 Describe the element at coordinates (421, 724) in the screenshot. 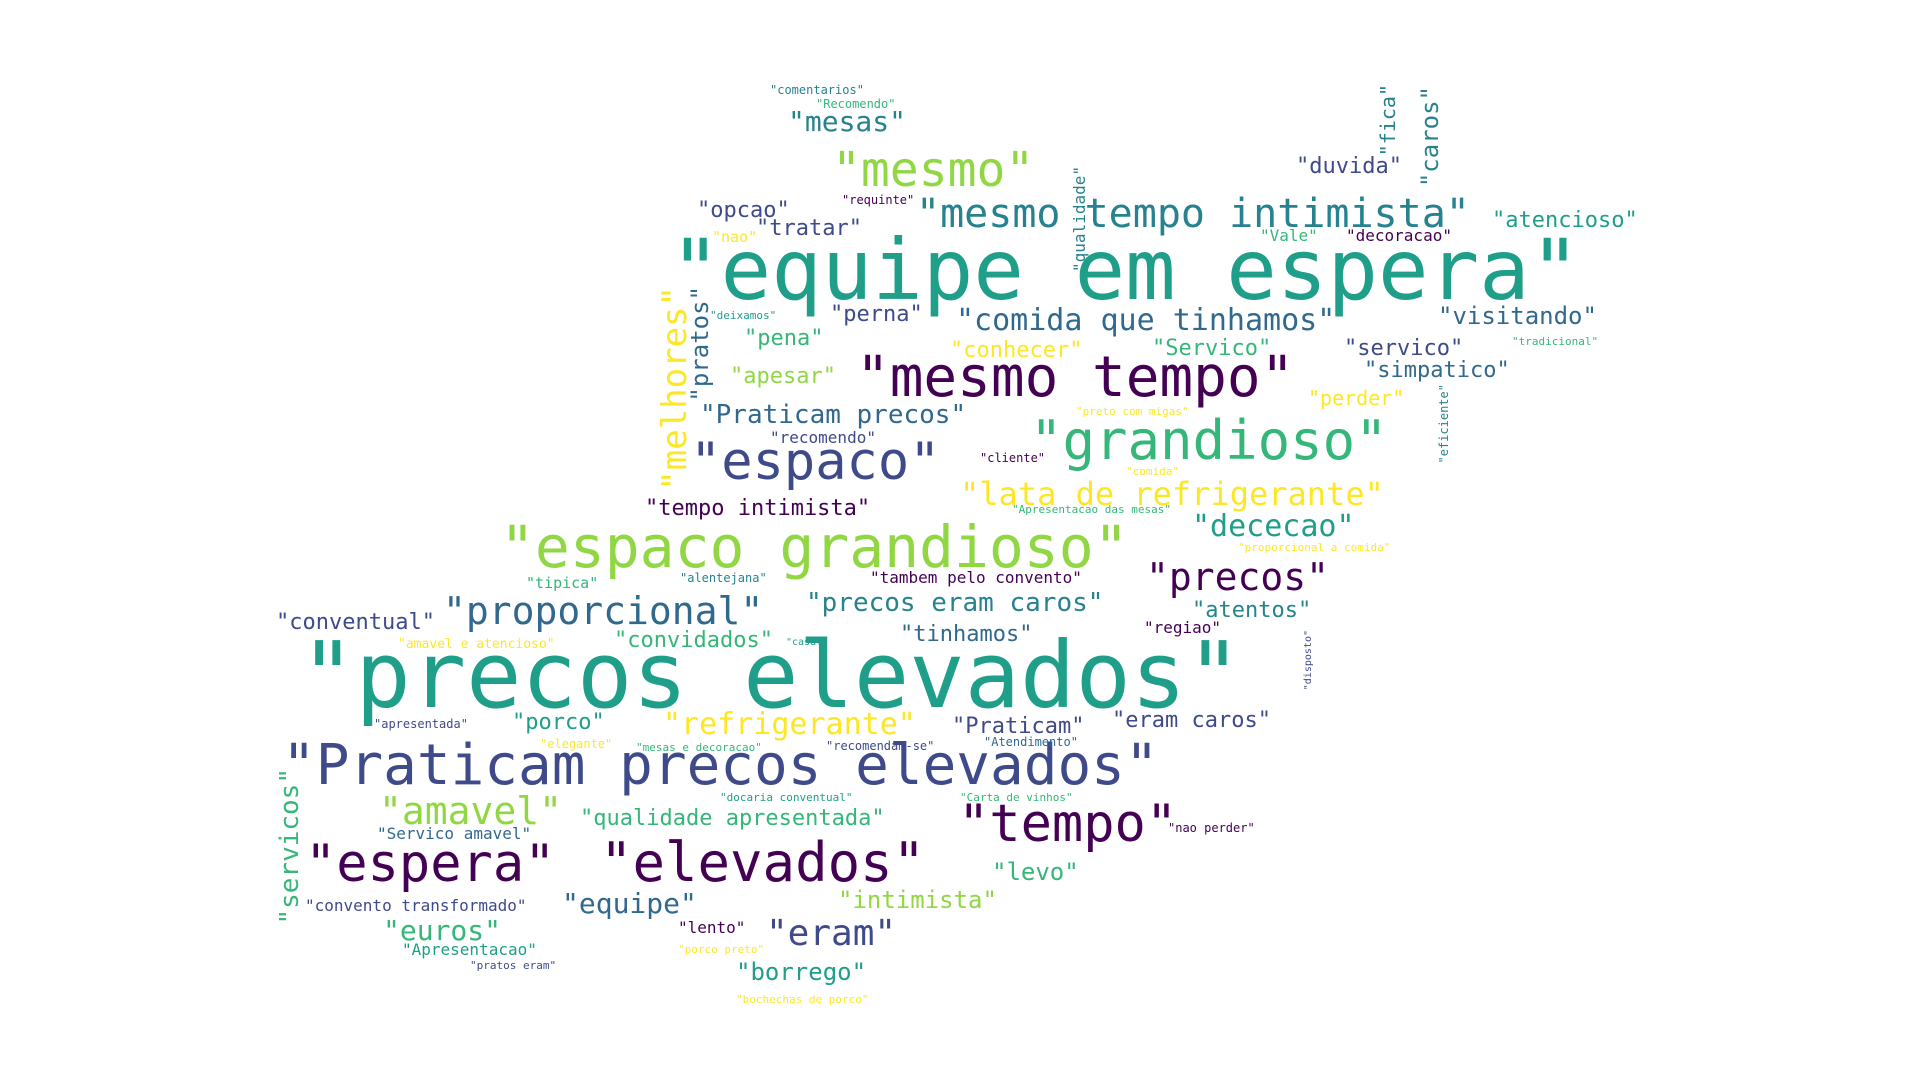

I see `word-apresentada: "apresentada"` at that location.